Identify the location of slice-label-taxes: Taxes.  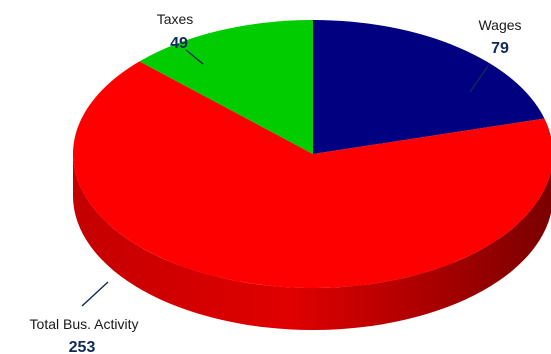
(175, 19).